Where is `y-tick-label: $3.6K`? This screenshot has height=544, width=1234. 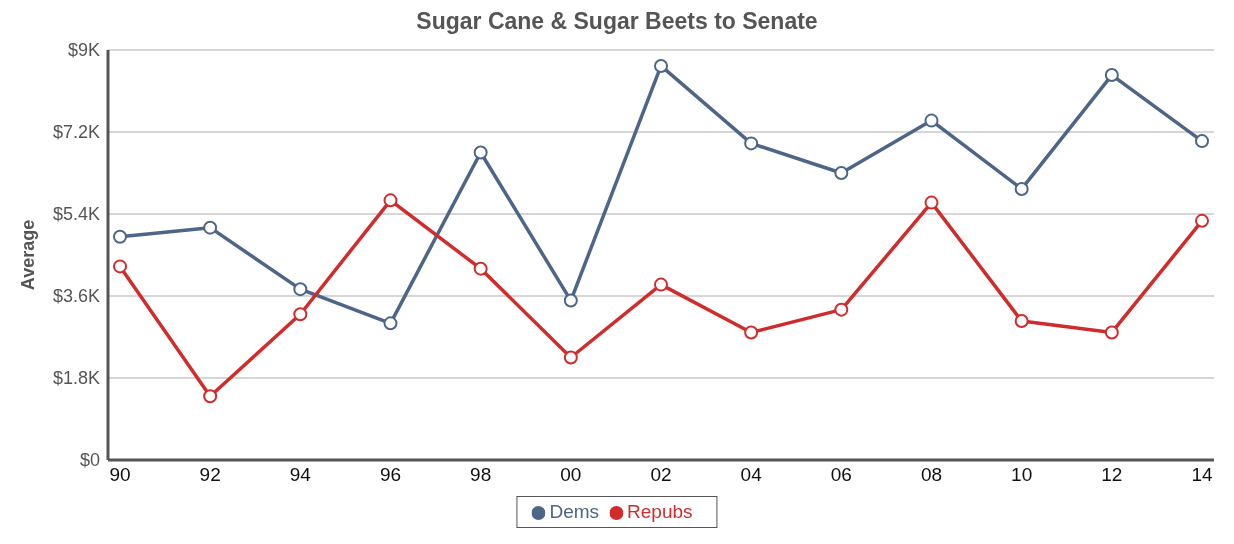
y-tick-label: $3.6K is located at coordinates (76, 296).